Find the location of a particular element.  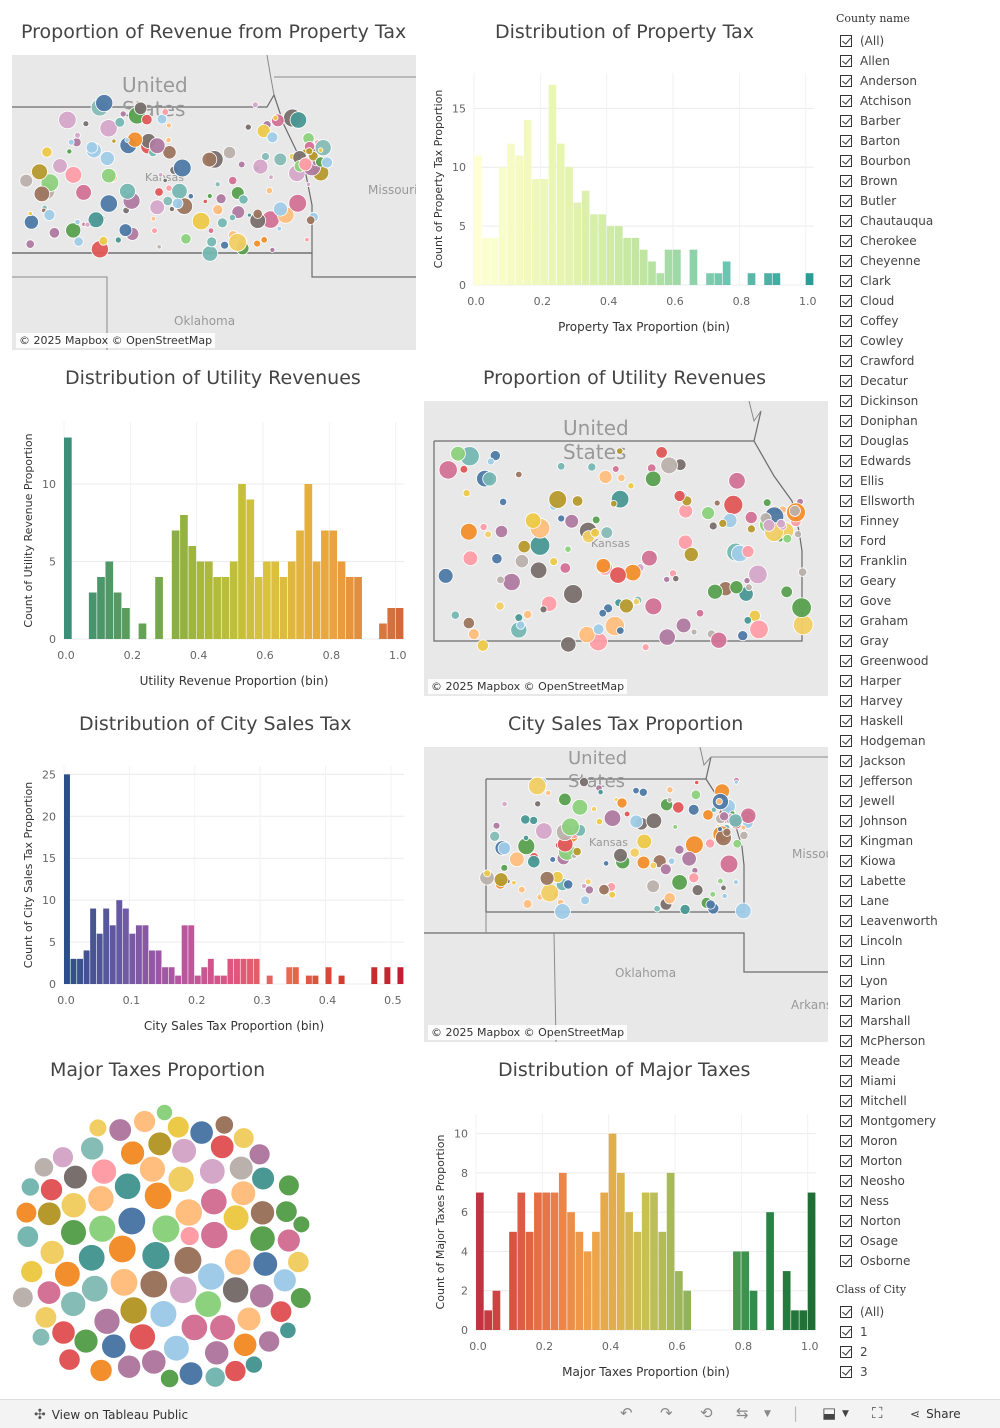

county-filter-item: Labette is located at coordinates (918, 881).